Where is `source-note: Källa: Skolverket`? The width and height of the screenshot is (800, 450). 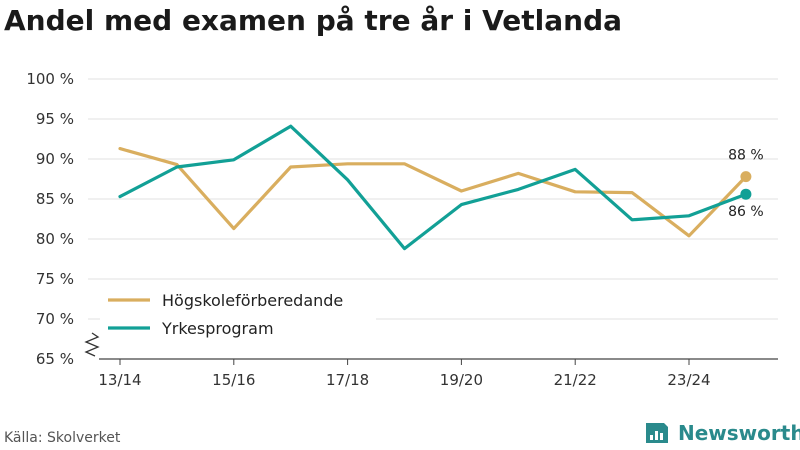 source-note: Källa: Skolverket is located at coordinates (62, 438).